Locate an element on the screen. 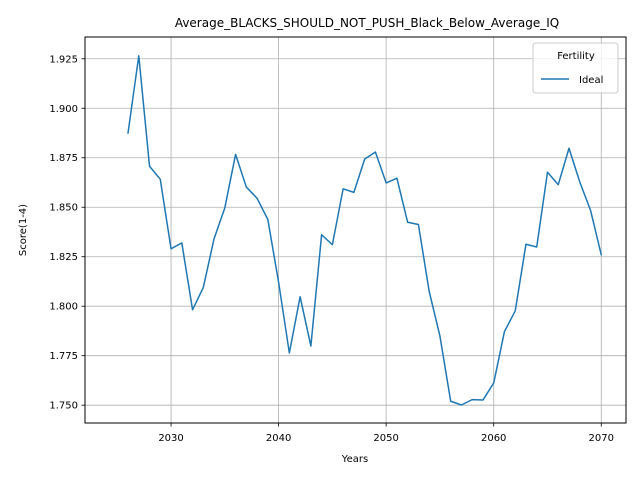 This screenshot has height=480, width=640. x-tick-label: 2040 is located at coordinates (278, 438).